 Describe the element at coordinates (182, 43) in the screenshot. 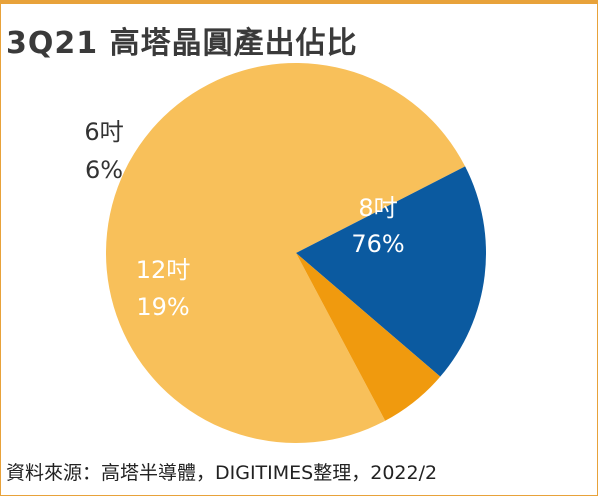

I see `chart-title: 3Q21 高塔晶圓產出佔比` at that location.